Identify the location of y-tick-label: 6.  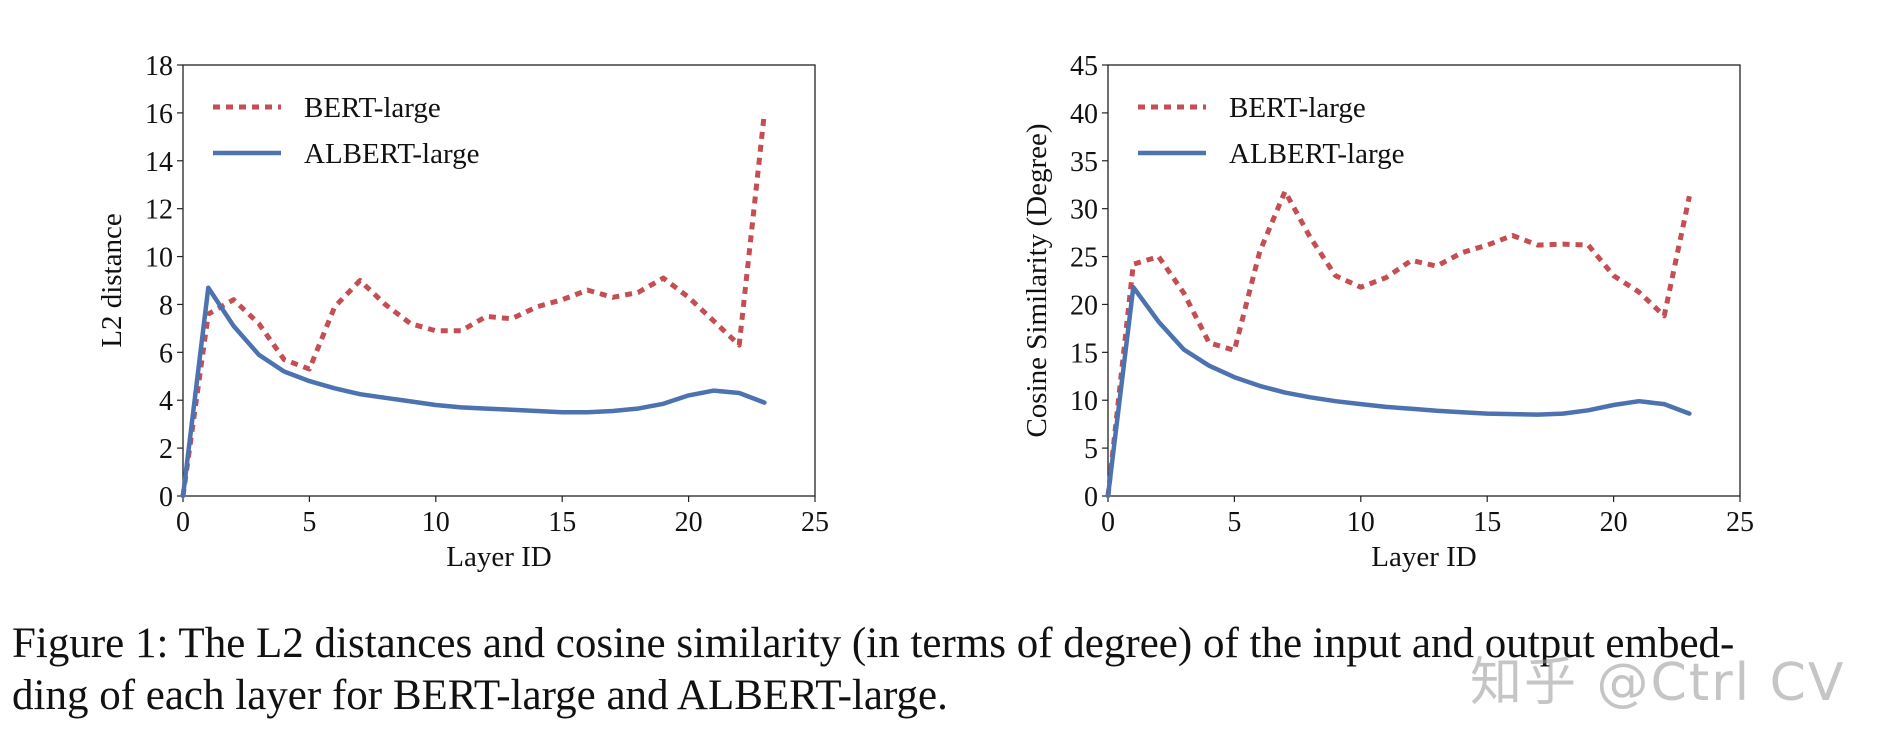
(166, 353).